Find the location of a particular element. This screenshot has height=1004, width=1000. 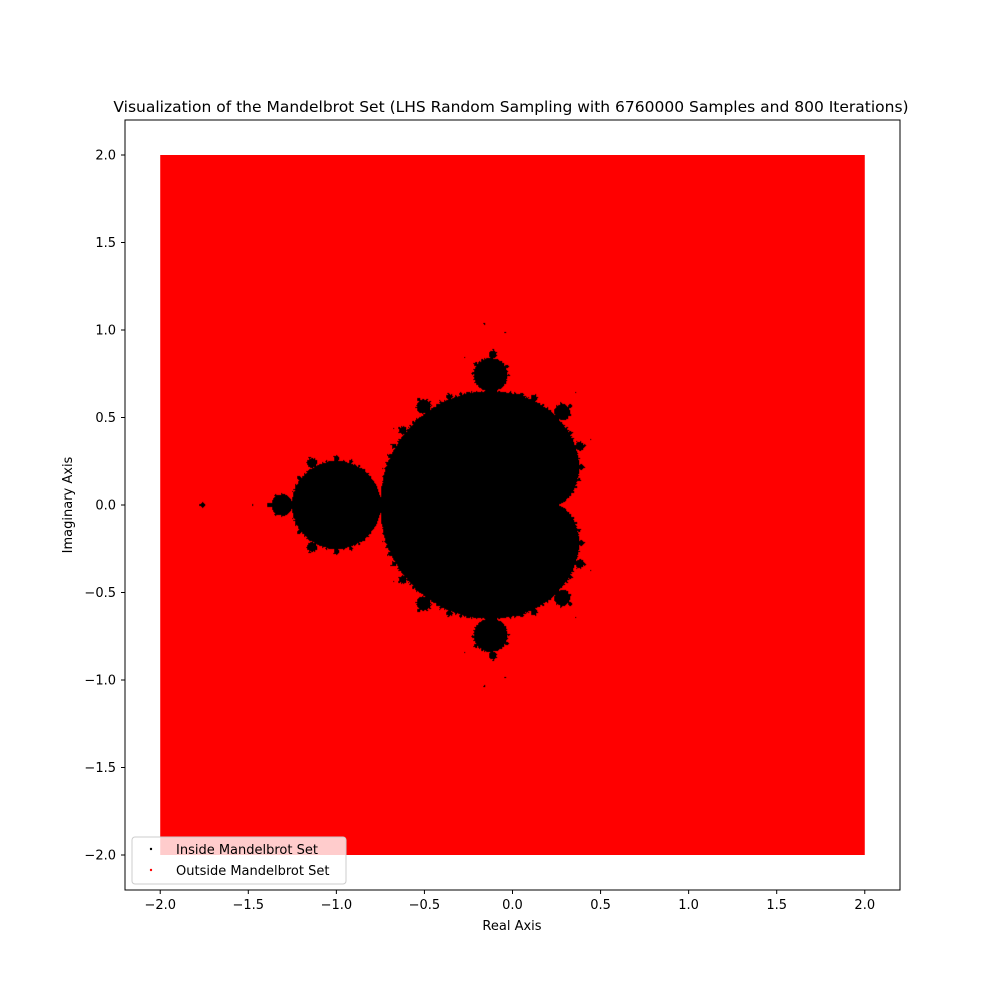

y-axis-label: Imaginary Axis is located at coordinates (68, 504).